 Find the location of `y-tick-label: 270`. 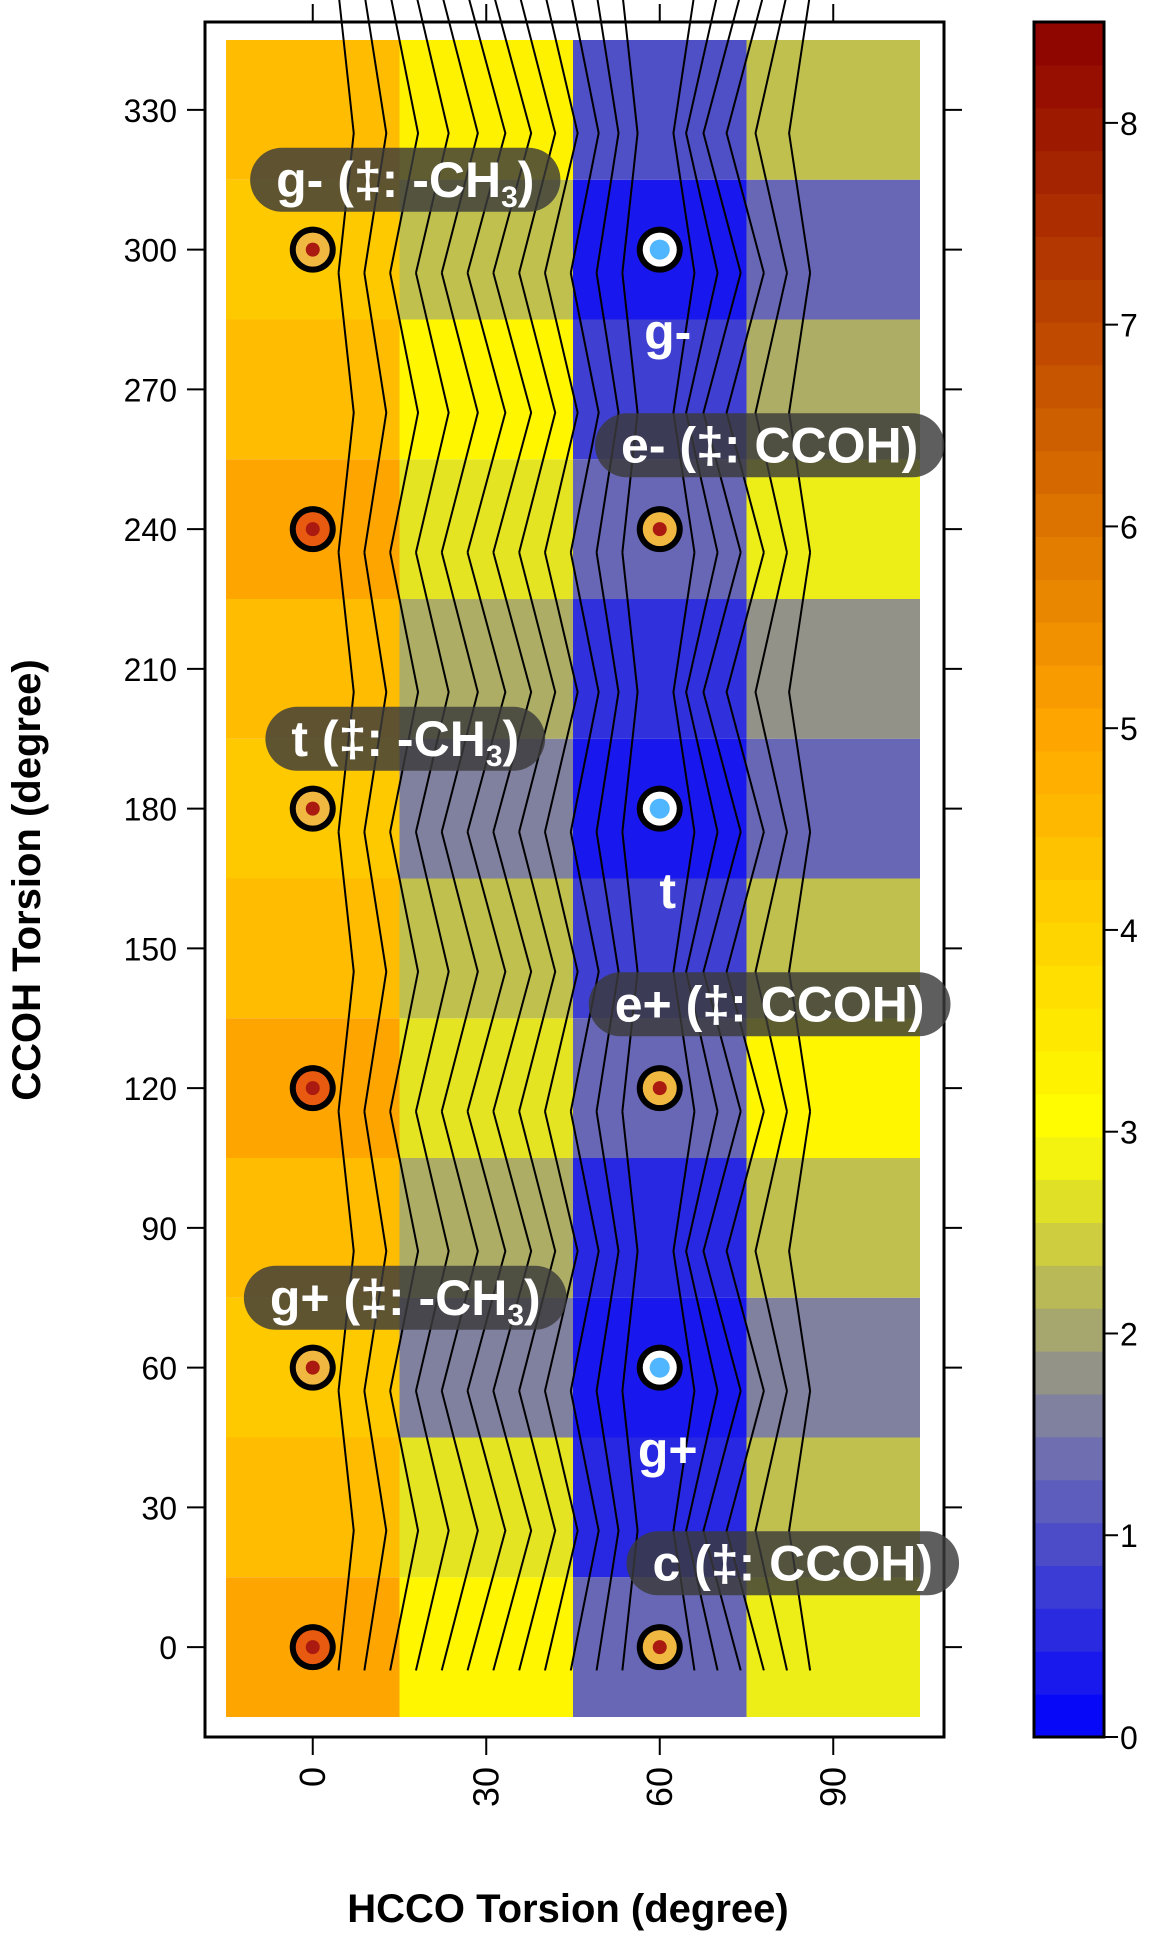

y-tick-label: 270 is located at coordinates (150, 390).